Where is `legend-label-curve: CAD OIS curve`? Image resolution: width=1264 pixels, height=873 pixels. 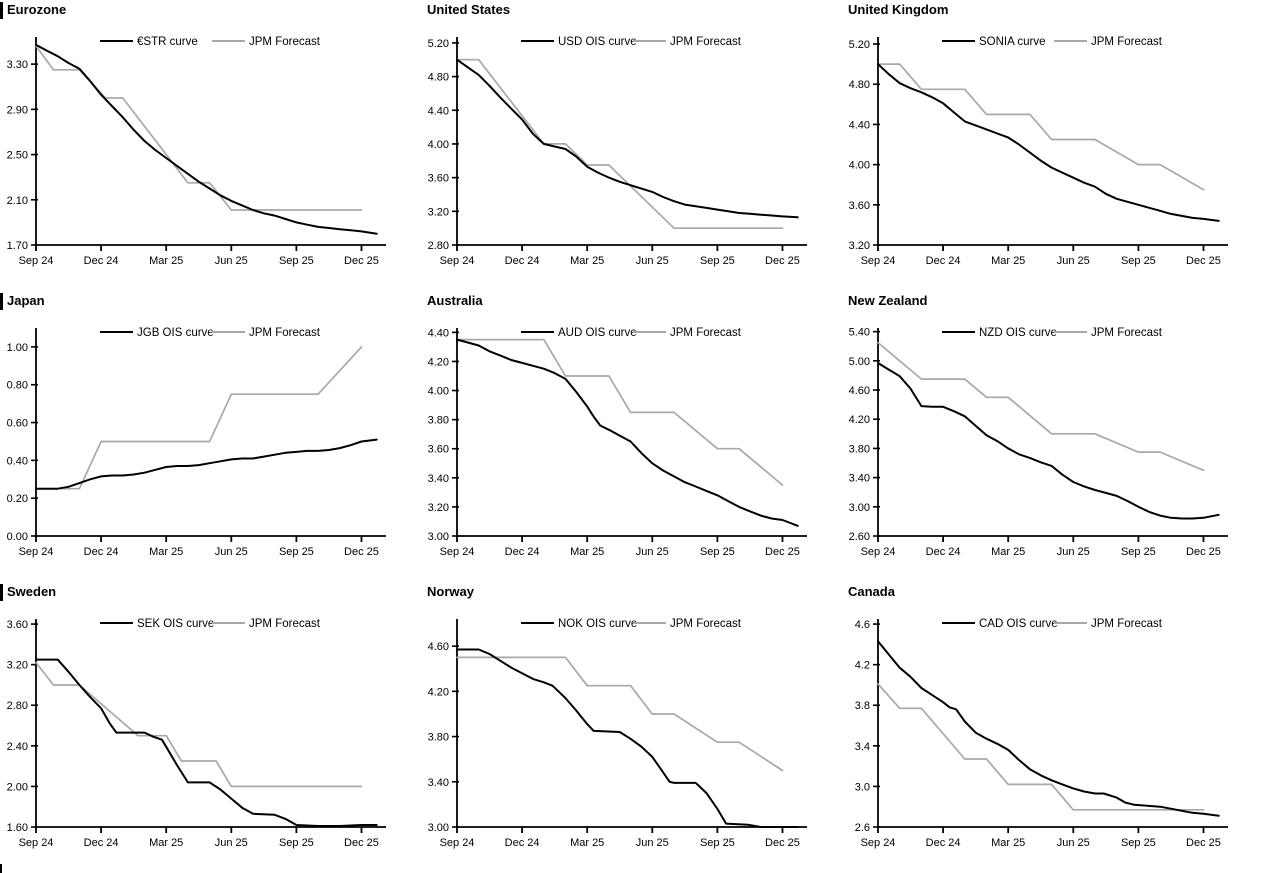
legend-label-curve: CAD OIS curve is located at coordinates (1018, 624).